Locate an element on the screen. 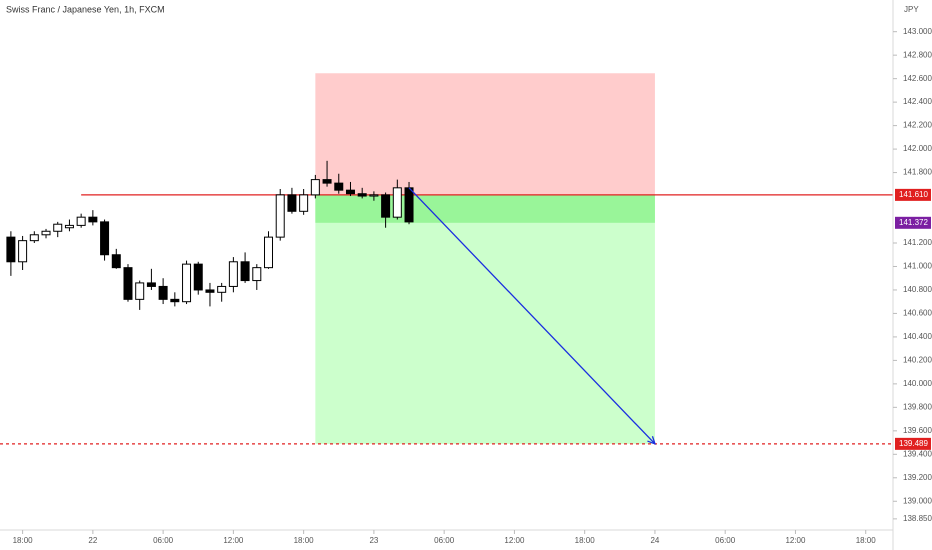  price-label: 139.489 is located at coordinates (913, 443).